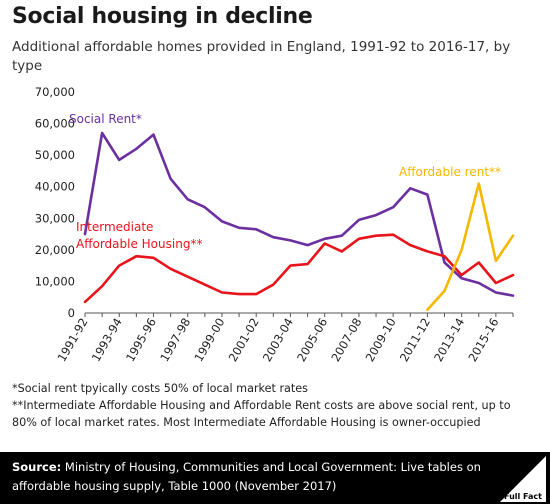  Describe the element at coordinates (244, 340) in the screenshot. I see `x-tick-label: 2001-02` at that location.